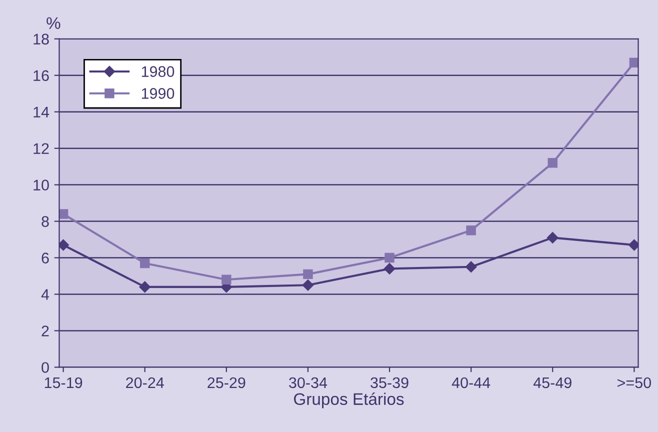 Image resolution: width=658 pixels, height=432 pixels. I want to click on y-tick-label: 8, so click(45, 221).